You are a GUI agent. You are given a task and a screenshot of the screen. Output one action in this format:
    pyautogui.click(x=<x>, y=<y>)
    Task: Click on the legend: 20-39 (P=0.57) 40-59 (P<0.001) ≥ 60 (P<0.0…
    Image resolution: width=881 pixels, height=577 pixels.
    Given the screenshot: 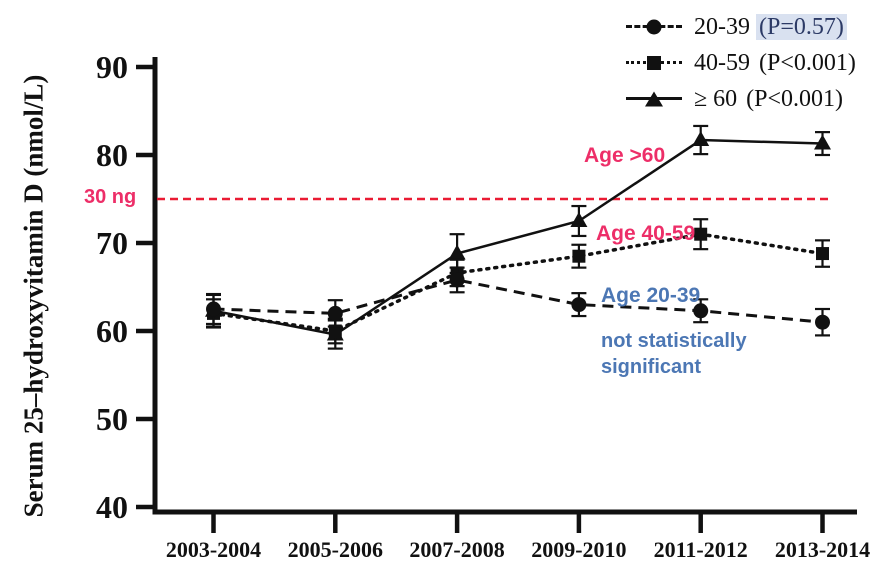 What is the action you would take?
    pyautogui.click(x=742, y=63)
    